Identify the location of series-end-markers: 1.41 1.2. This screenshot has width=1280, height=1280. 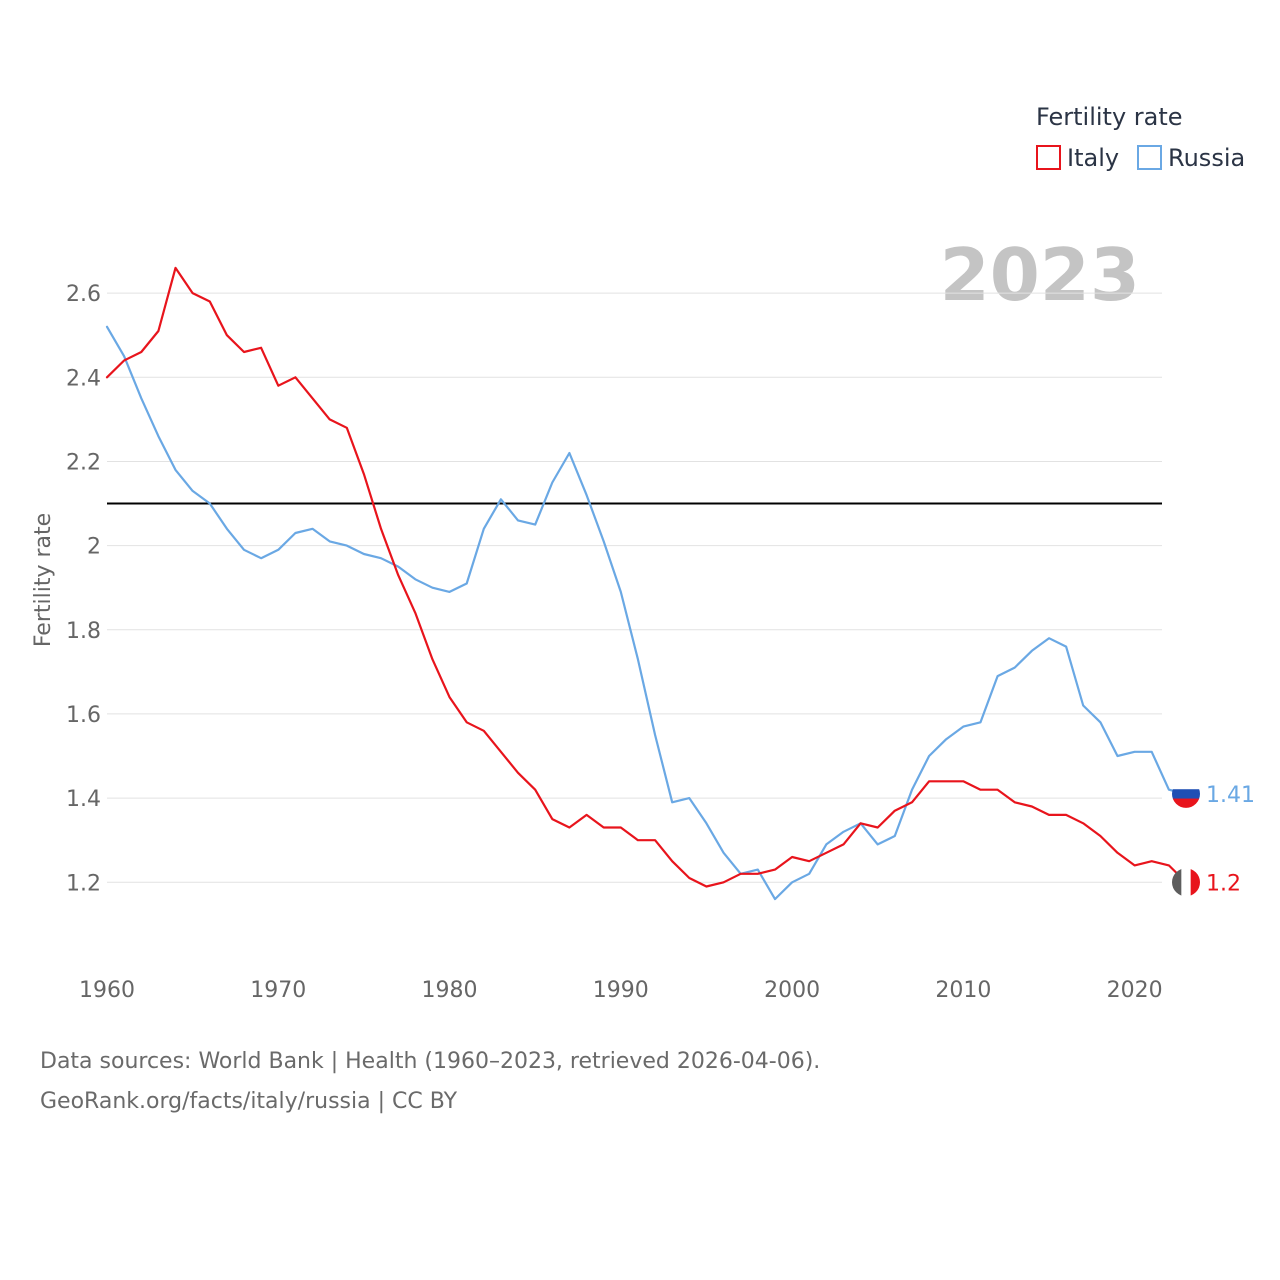
(1213, 838).